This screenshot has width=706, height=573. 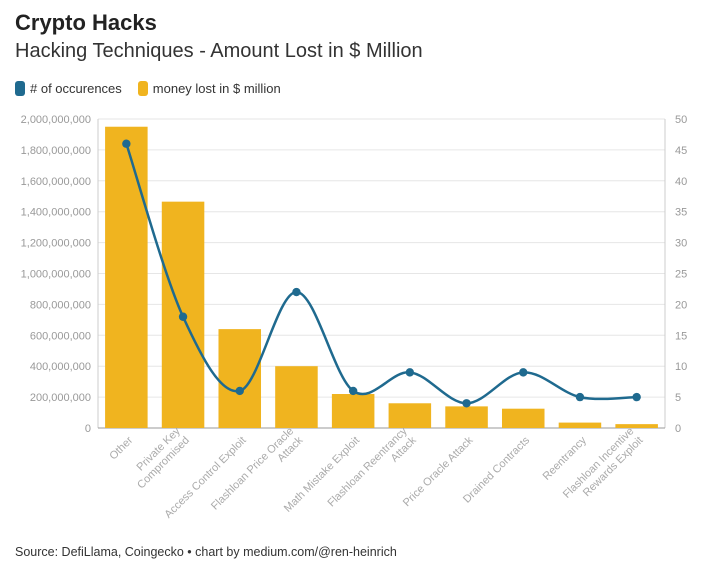 I want to click on y-right-tick-label: 30, so click(x=681, y=244).